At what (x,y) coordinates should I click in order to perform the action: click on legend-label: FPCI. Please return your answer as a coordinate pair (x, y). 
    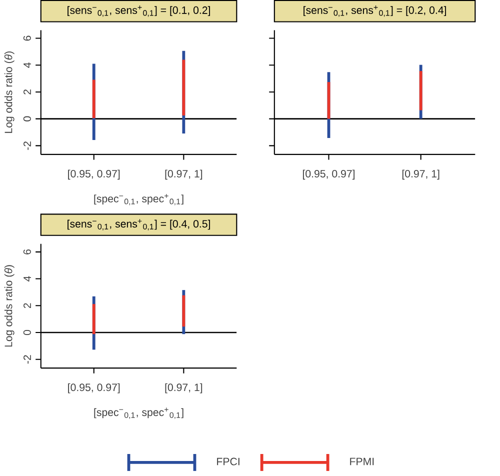
    Looking at the image, I should click on (228, 462).